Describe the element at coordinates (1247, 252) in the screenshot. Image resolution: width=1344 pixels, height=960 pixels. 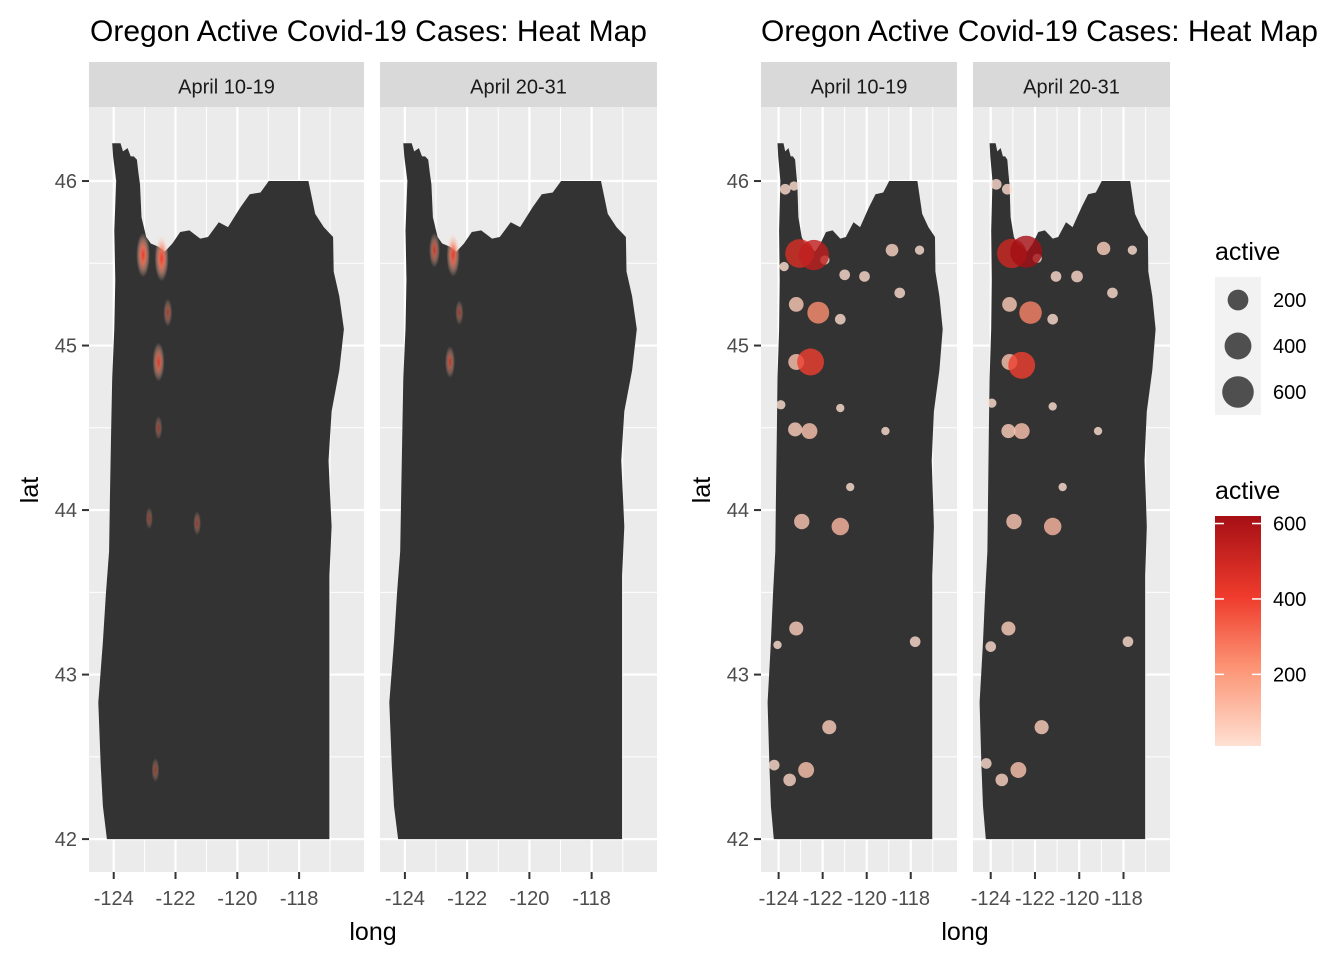
I see `size-legend-title: active` at that location.